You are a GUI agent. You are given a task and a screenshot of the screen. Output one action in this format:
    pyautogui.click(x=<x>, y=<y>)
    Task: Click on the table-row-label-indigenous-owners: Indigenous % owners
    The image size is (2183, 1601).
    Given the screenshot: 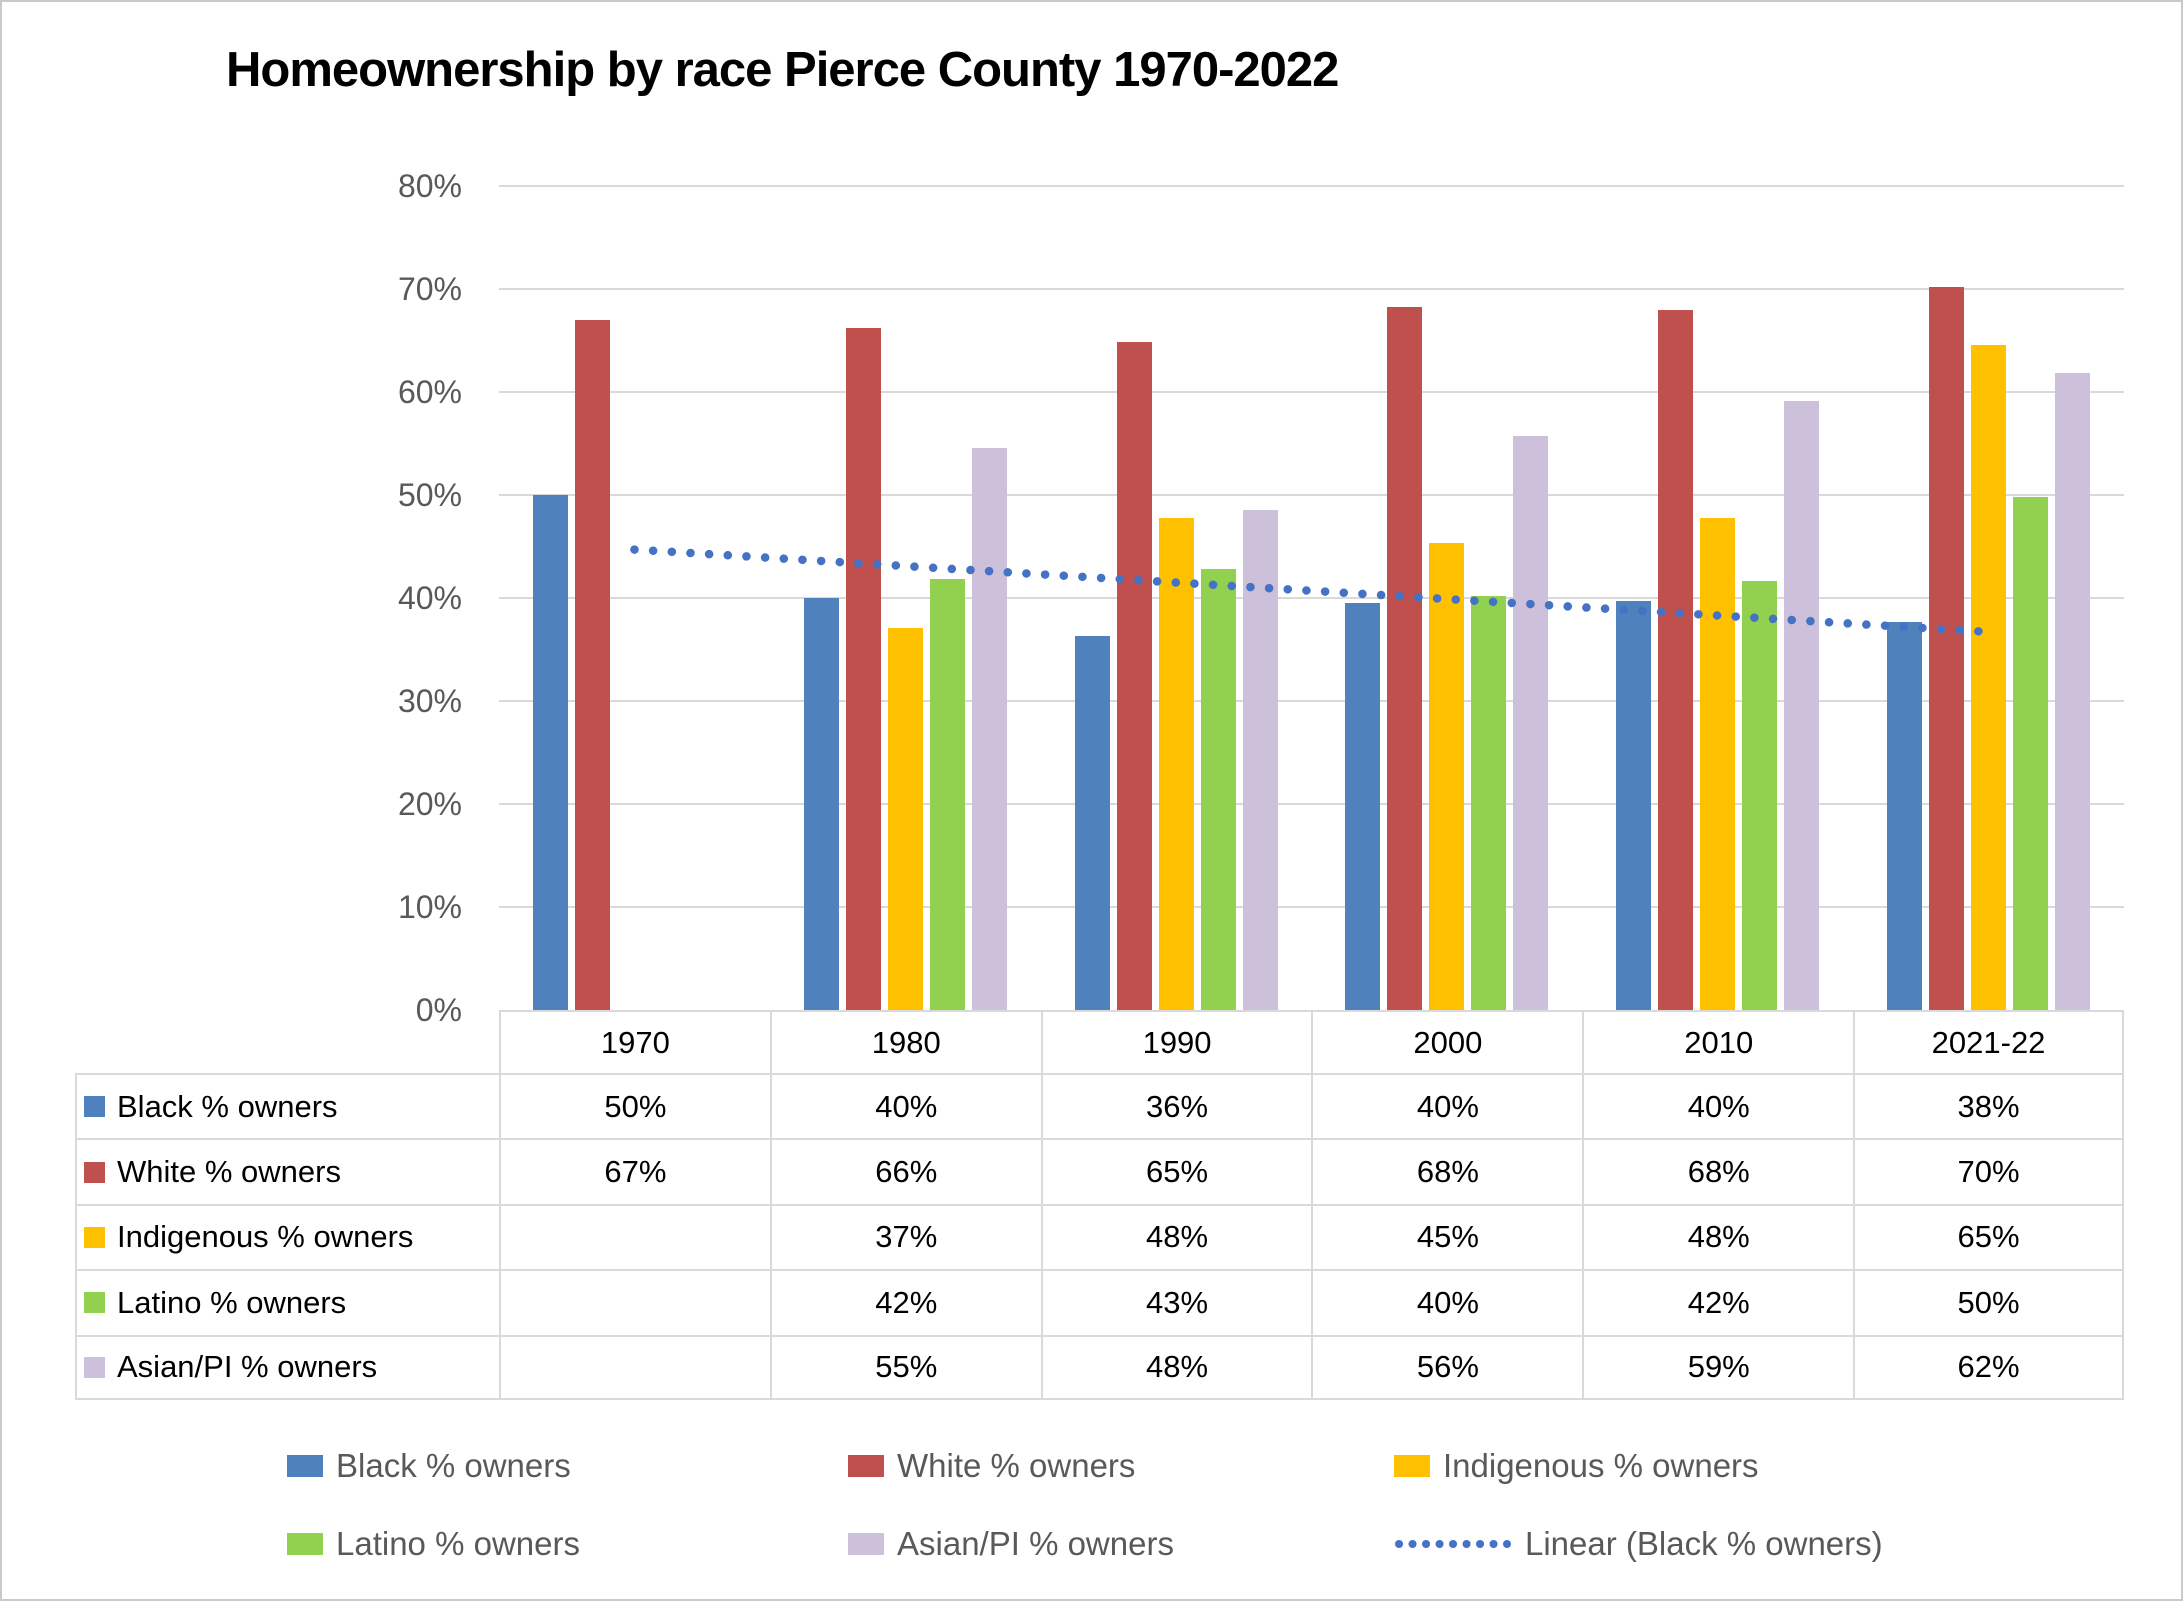 What is the action you would take?
    pyautogui.click(x=287, y=1236)
    